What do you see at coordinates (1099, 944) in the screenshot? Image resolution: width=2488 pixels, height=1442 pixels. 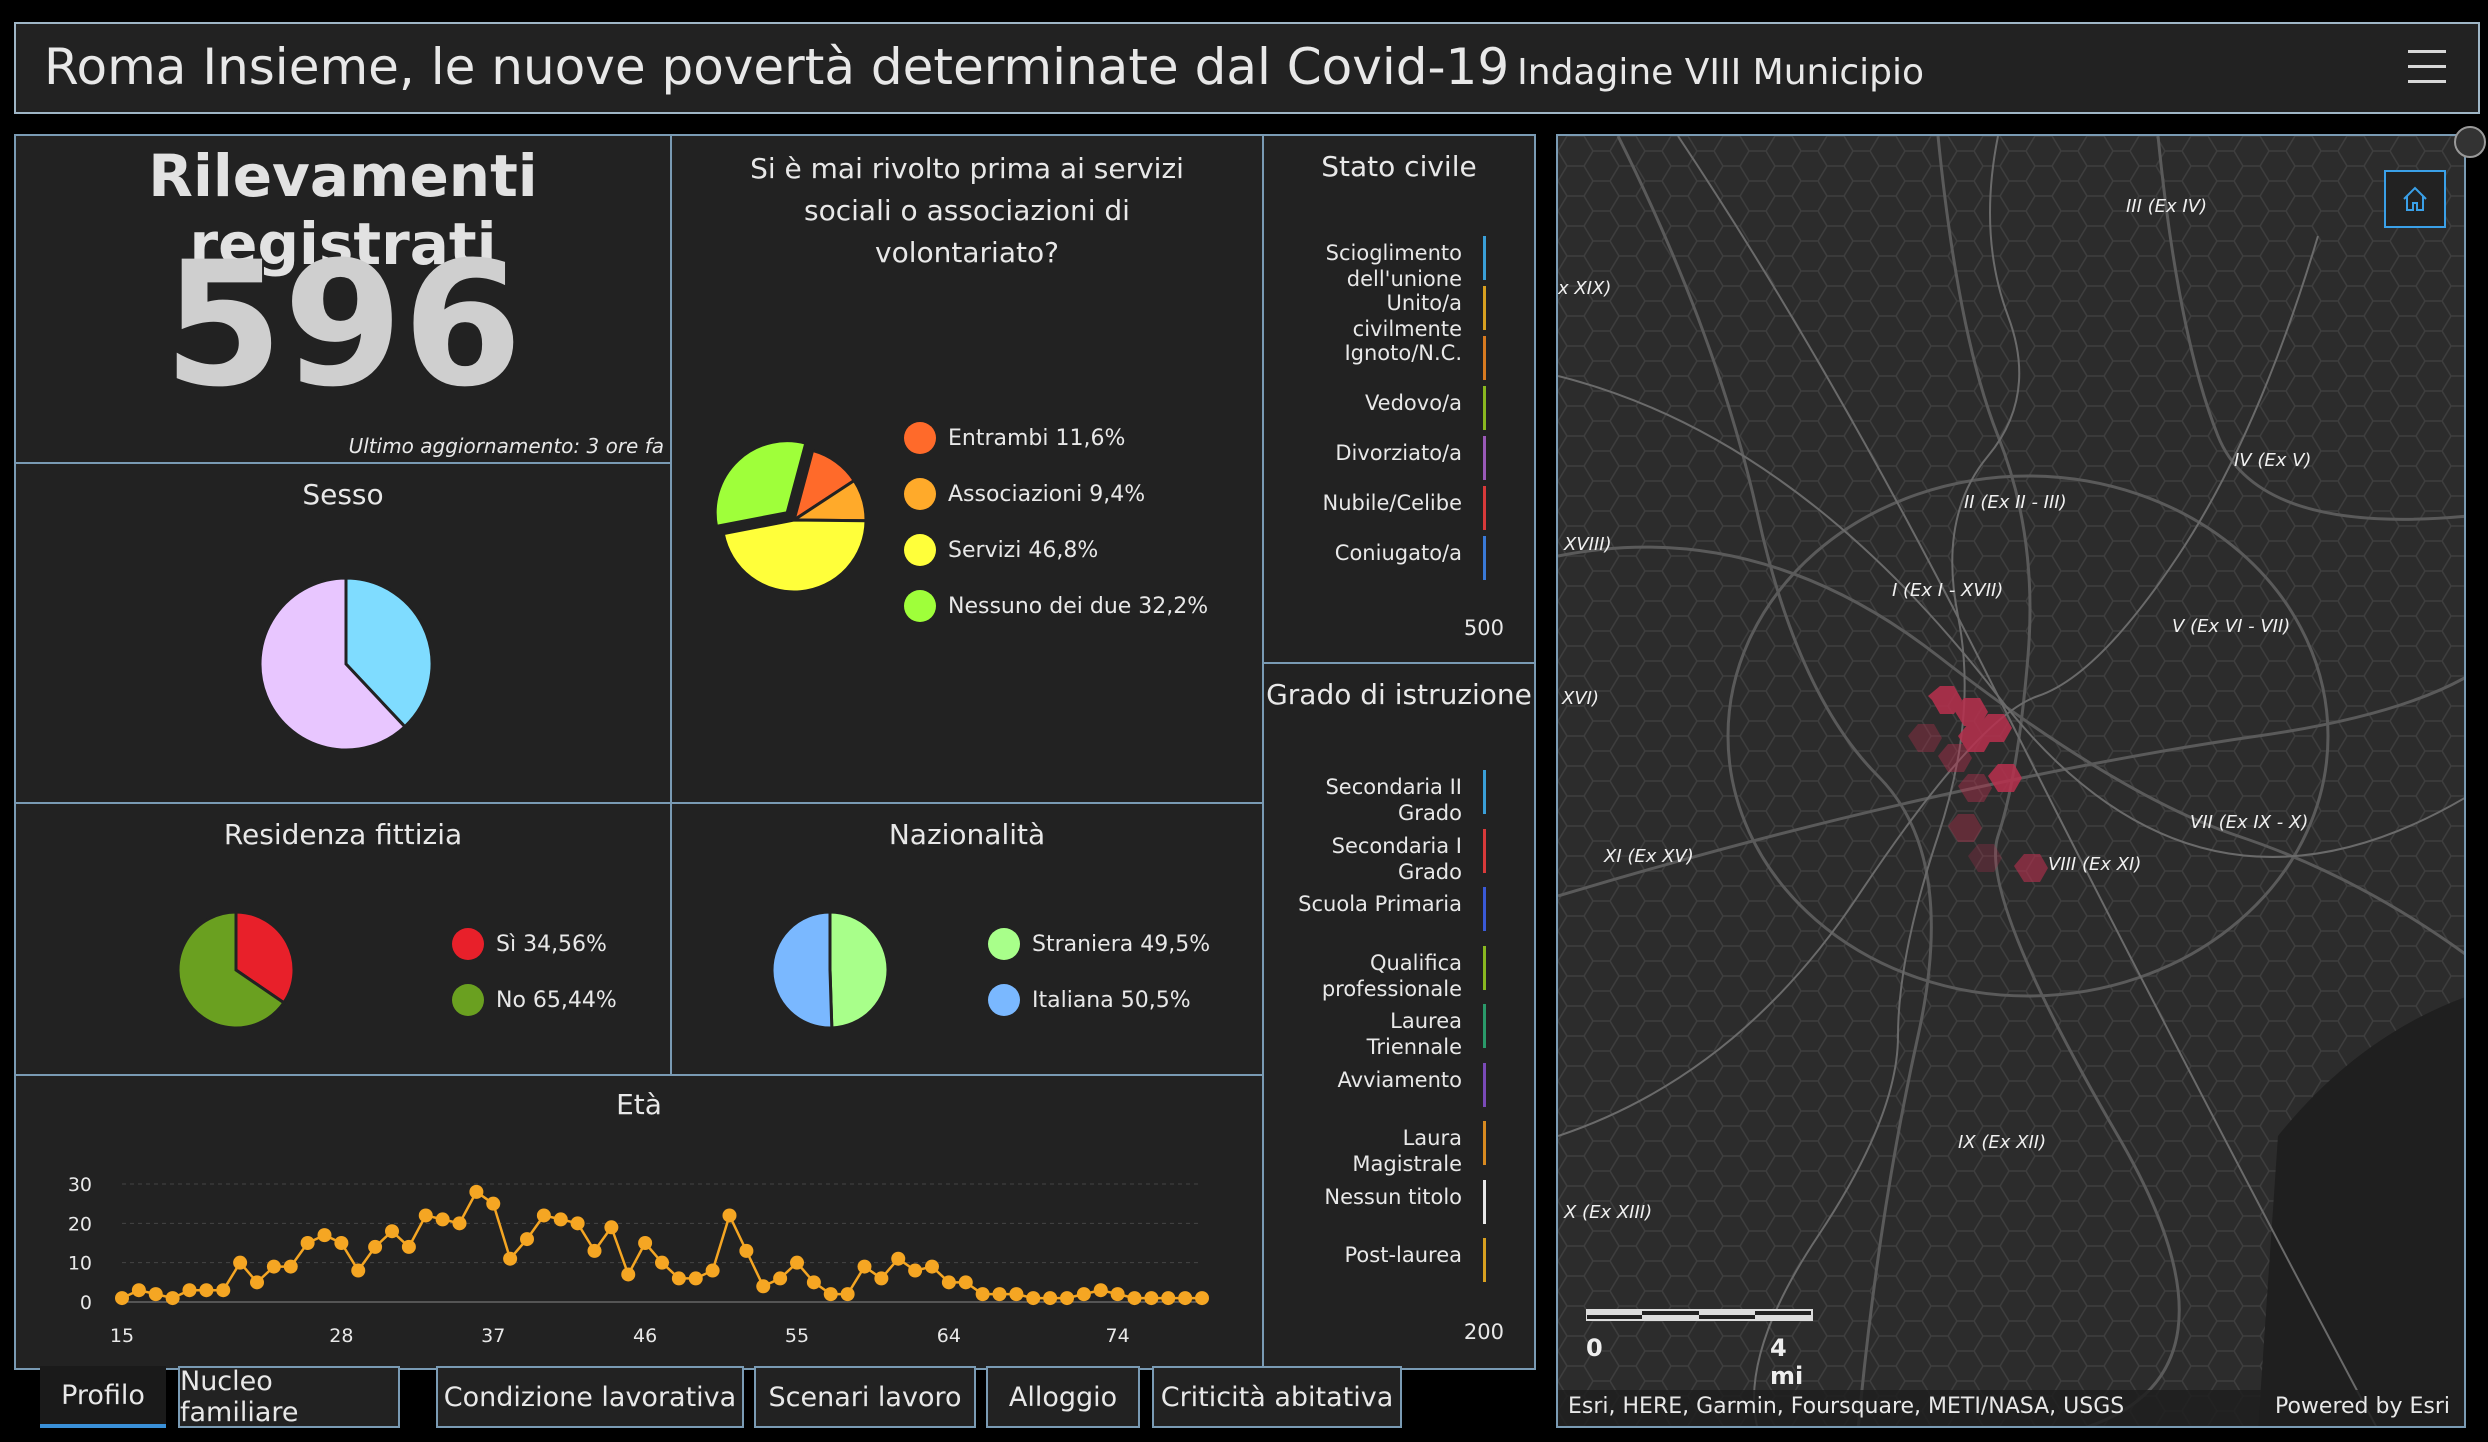 I see `nazionalita-legend-item: Straniera 49,5%` at bounding box center [1099, 944].